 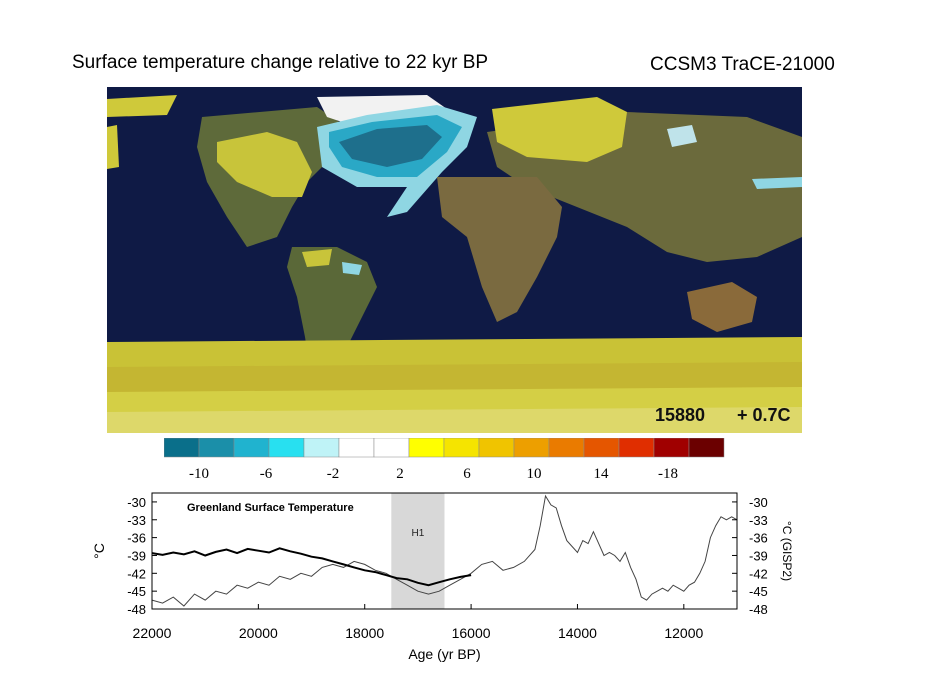 I want to click on y-tick-label: -33, so click(x=136, y=520).